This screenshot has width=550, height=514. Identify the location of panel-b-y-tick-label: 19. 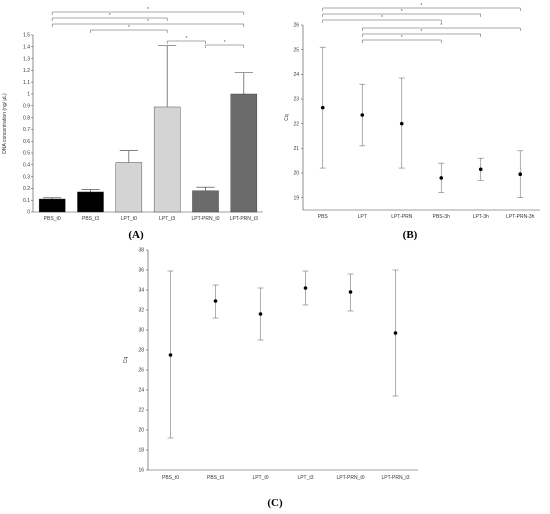
(296, 198).